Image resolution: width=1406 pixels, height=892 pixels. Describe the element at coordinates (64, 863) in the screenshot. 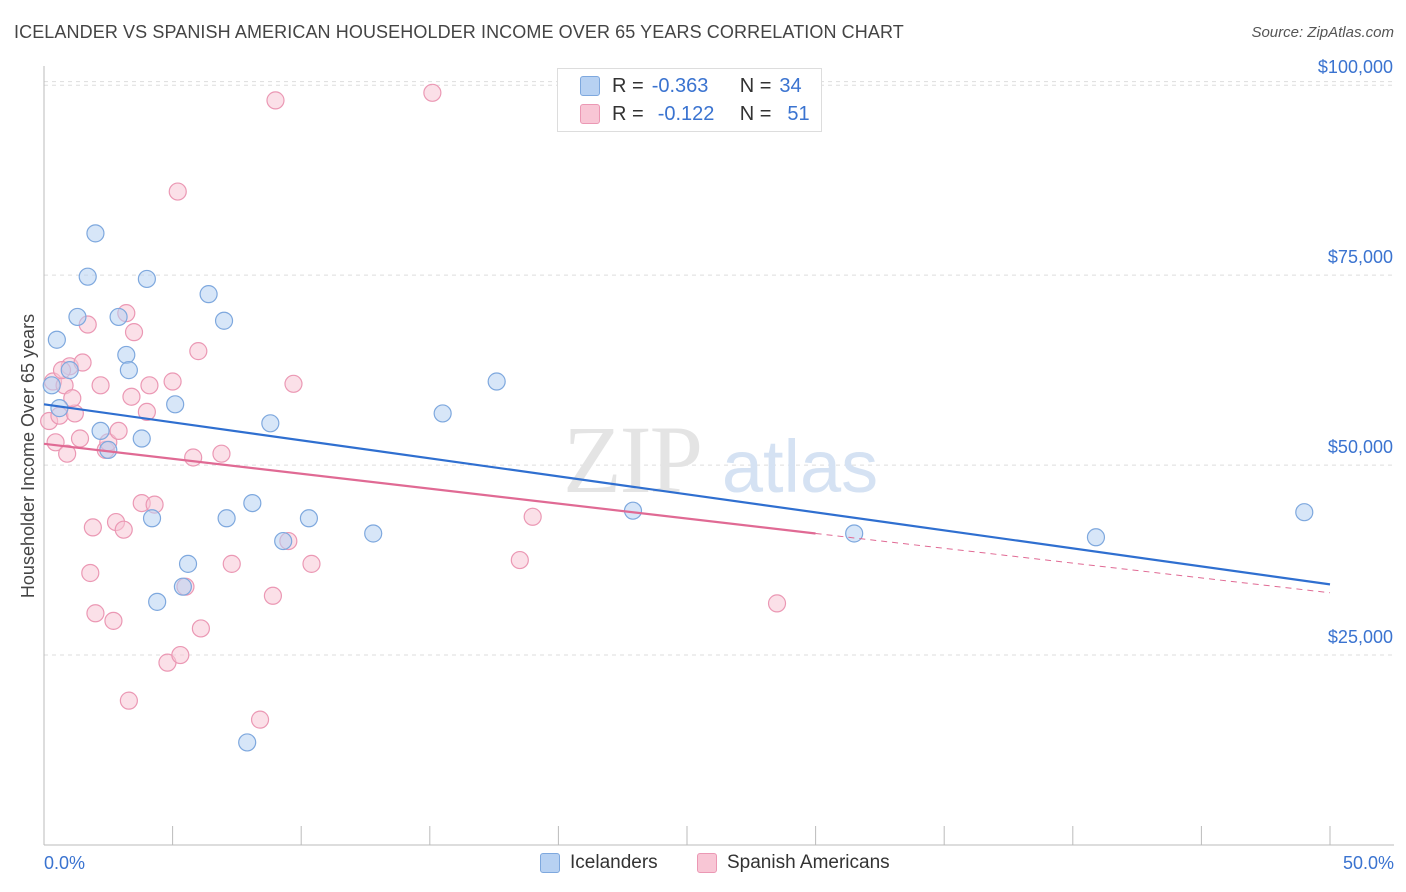

I see `x-tick-label-min: 0.0%` at that location.